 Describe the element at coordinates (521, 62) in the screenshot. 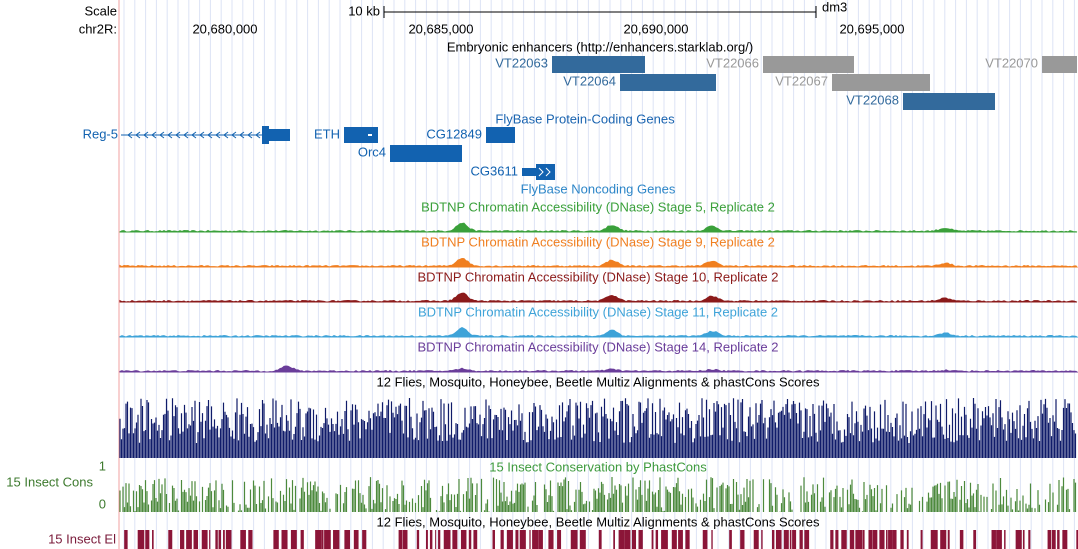

I see `enhancer-label: VT22063` at that location.